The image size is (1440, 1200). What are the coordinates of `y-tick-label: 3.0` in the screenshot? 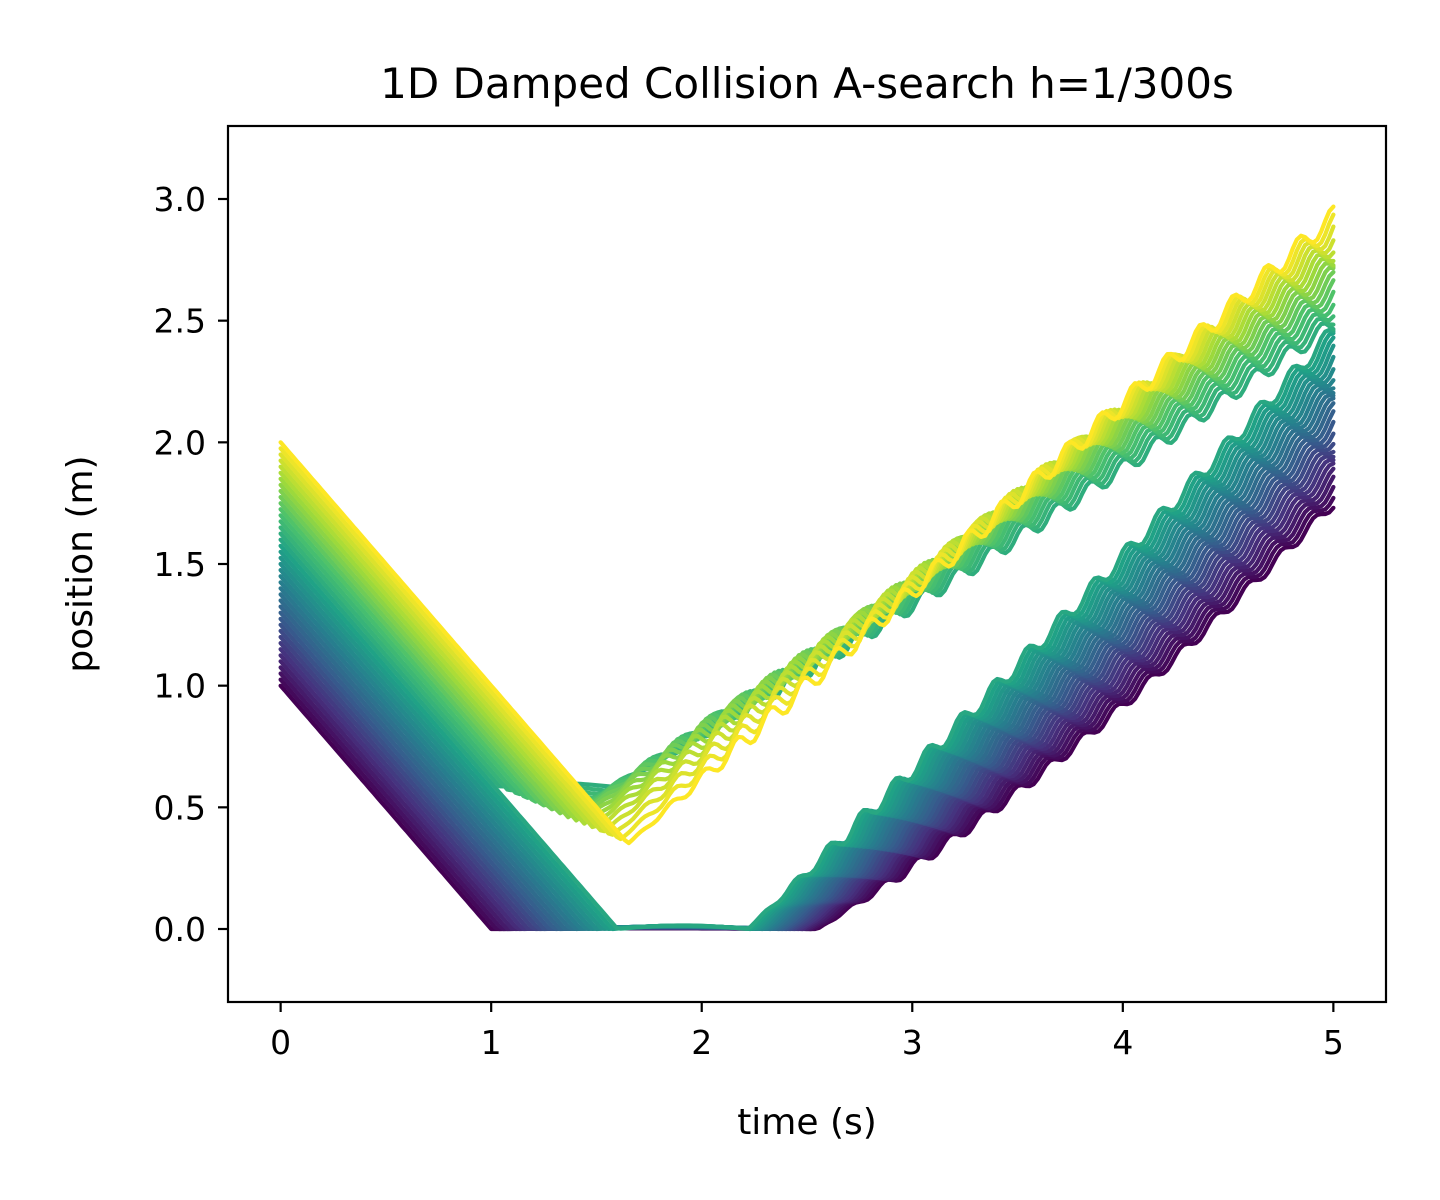 It's located at (180, 199).